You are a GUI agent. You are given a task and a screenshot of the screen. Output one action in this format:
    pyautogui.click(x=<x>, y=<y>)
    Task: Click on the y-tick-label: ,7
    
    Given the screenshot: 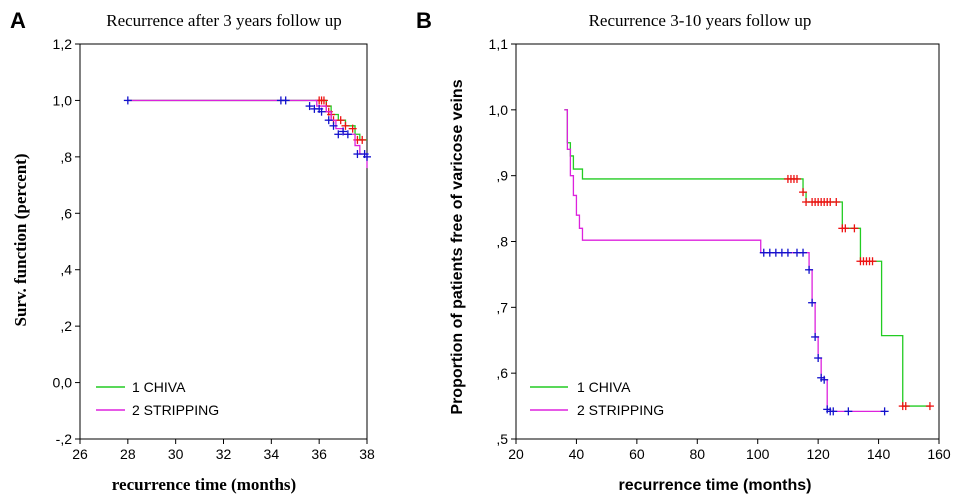 What is the action you would take?
    pyautogui.click(x=502, y=307)
    